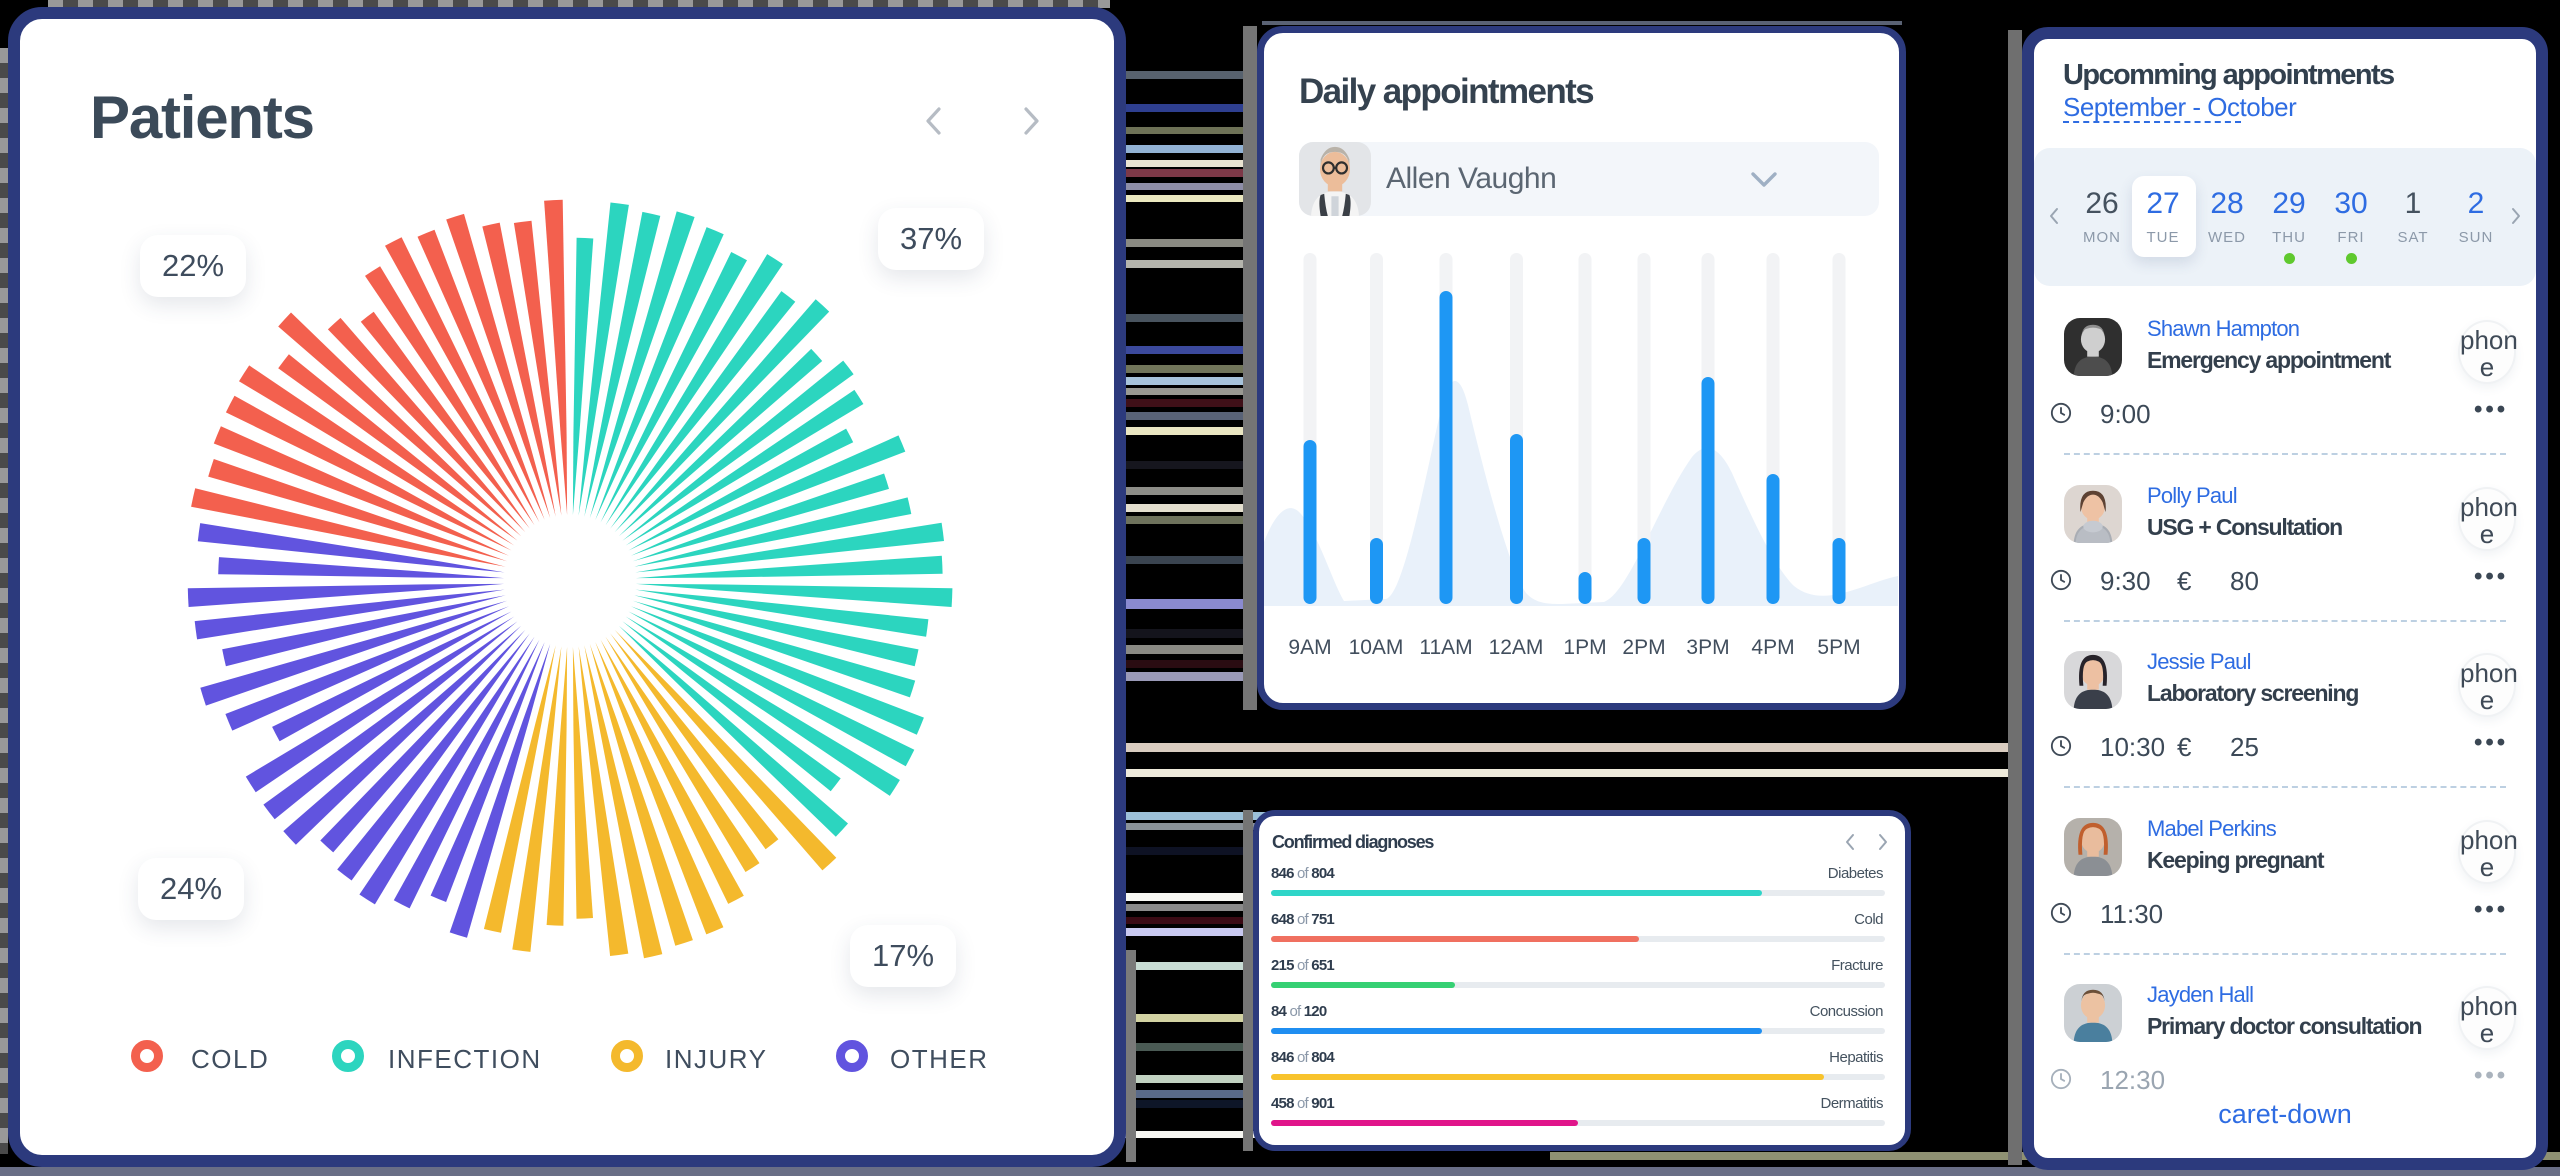 The image size is (2560, 1176). Describe the element at coordinates (1516, 647) in the screenshot. I see `svg-text: 12AM` at that location.